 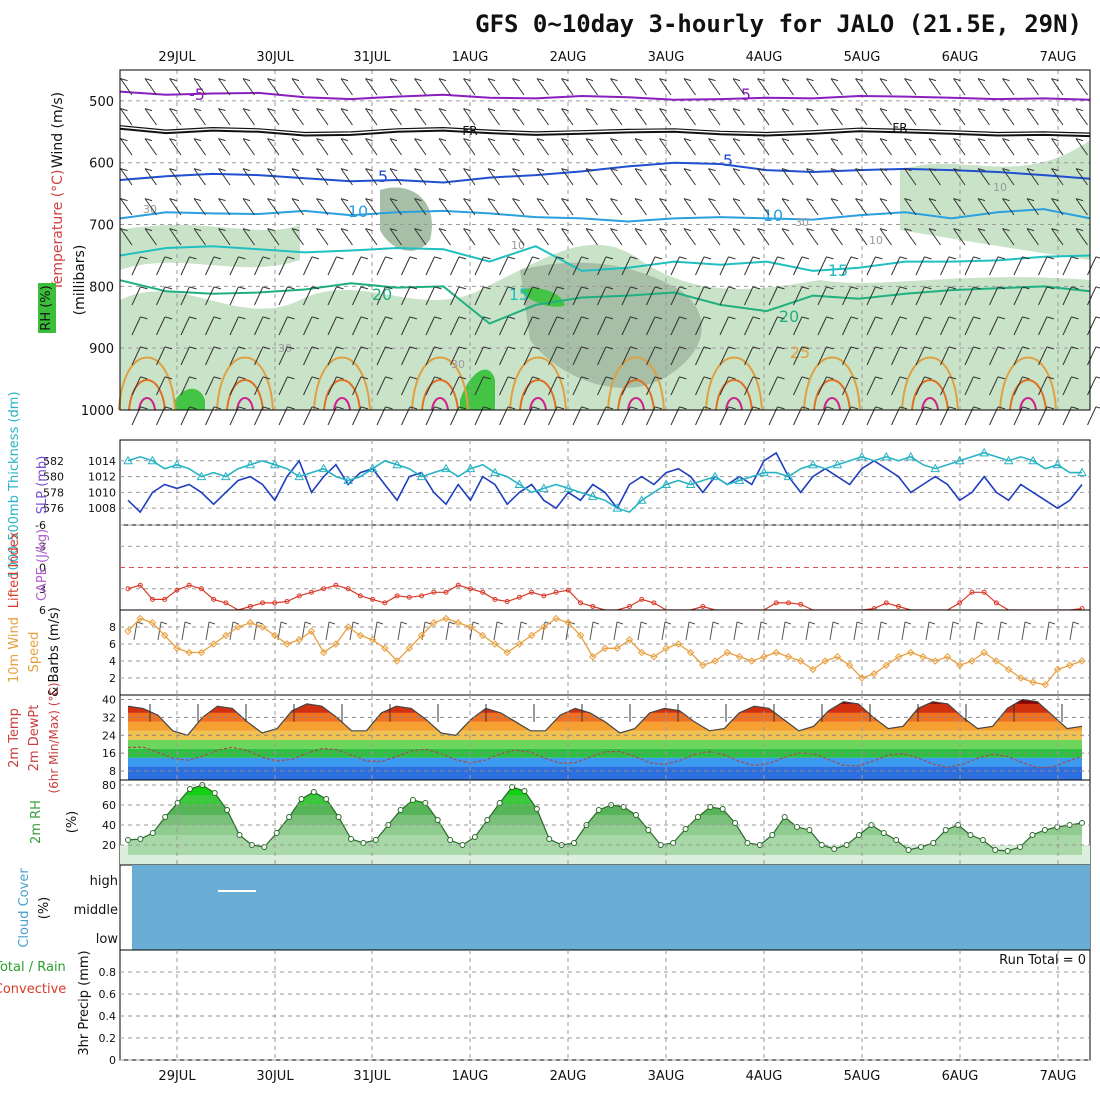 I want to click on top-date-label: 6AUG, so click(x=960, y=57).